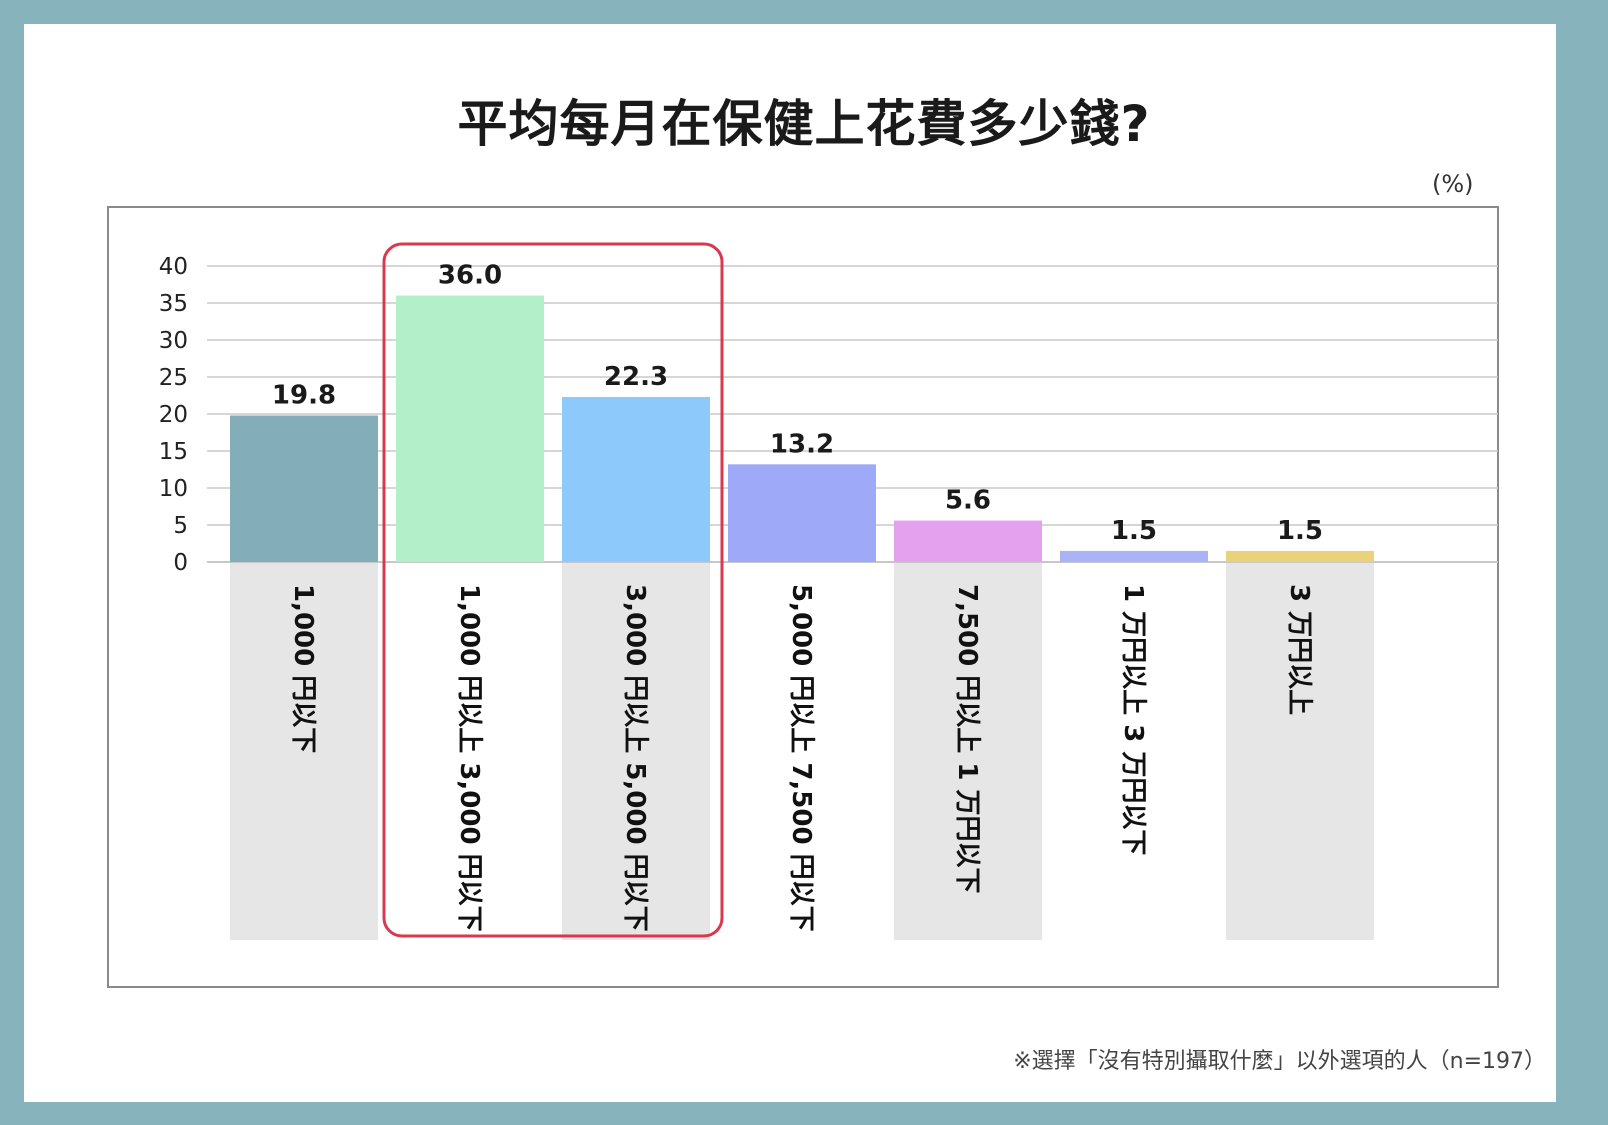 The width and height of the screenshot is (1608, 1125). Describe the element at coordinates (1133, 719) in the screenshot. I see `category-label: 1 万円以上 3 万円以下` at that location.